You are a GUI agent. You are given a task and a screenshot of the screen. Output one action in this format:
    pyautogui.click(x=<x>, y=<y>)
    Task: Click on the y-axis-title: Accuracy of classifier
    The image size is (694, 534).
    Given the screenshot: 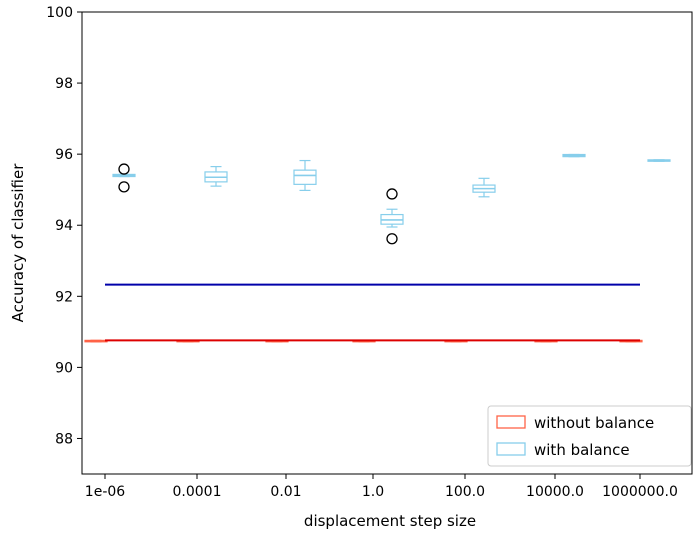 What is the action you would take?
    pyautogui.click(x=18, y=243)
    